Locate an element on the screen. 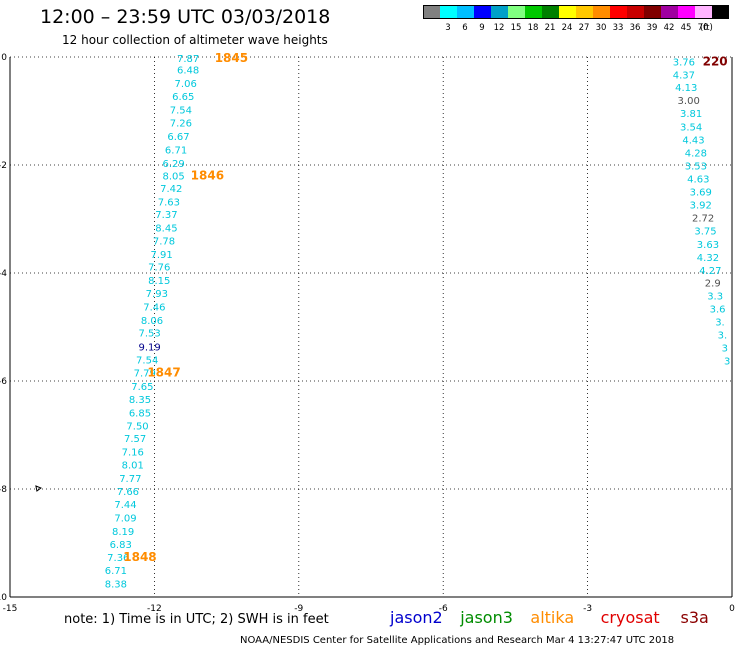 Image resolution: width=740 pixels, height=650 pixels. legend-label: 6 is located at coordinates (465, 28).